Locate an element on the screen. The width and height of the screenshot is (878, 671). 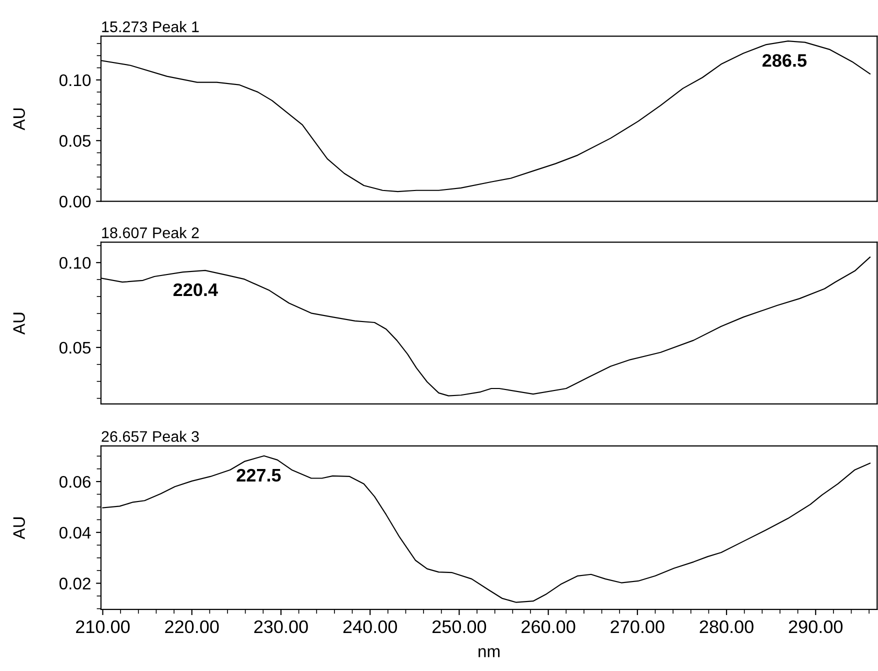
x-tick-label: 260.00 is located at coordinates (549, 627).